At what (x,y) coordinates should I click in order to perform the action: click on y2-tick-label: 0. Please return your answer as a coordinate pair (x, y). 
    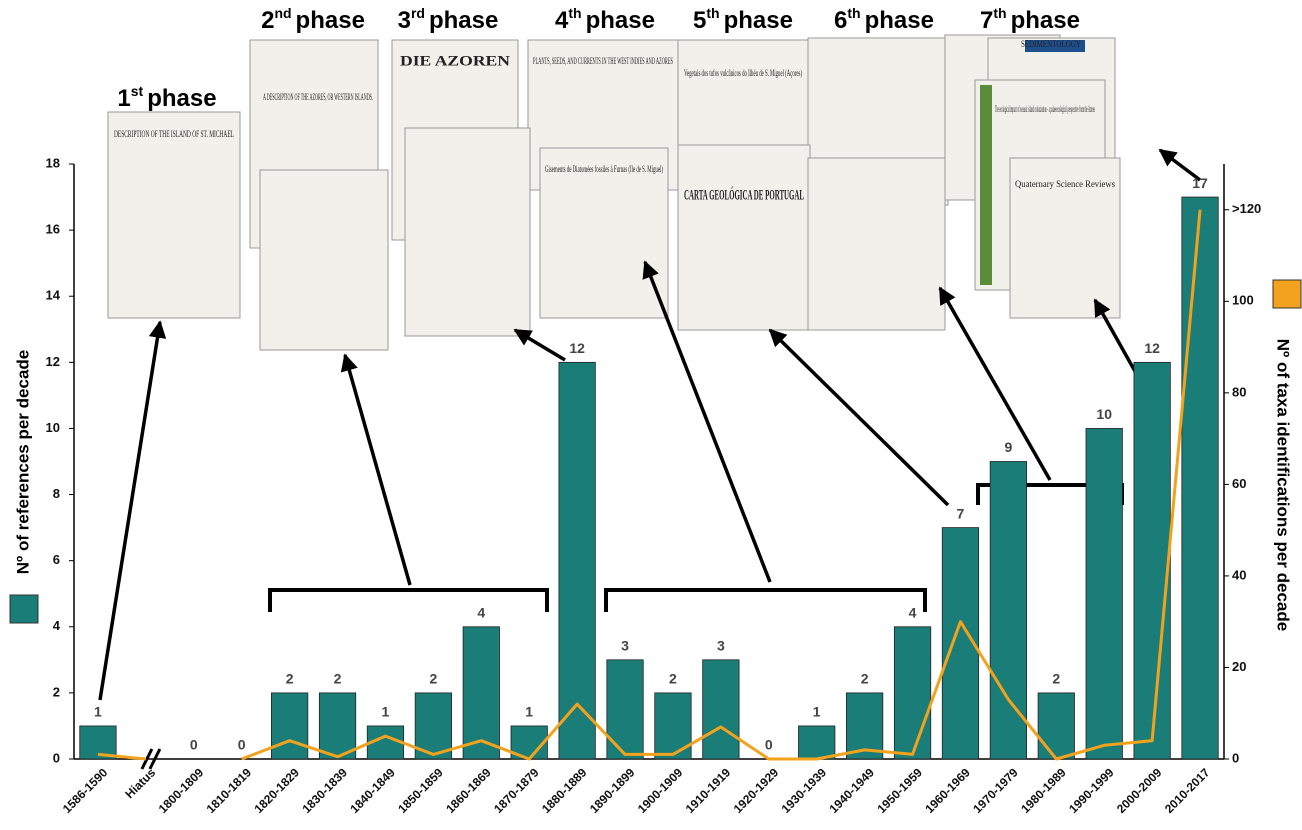
    Looking at the image, I should click on (1235, 757).